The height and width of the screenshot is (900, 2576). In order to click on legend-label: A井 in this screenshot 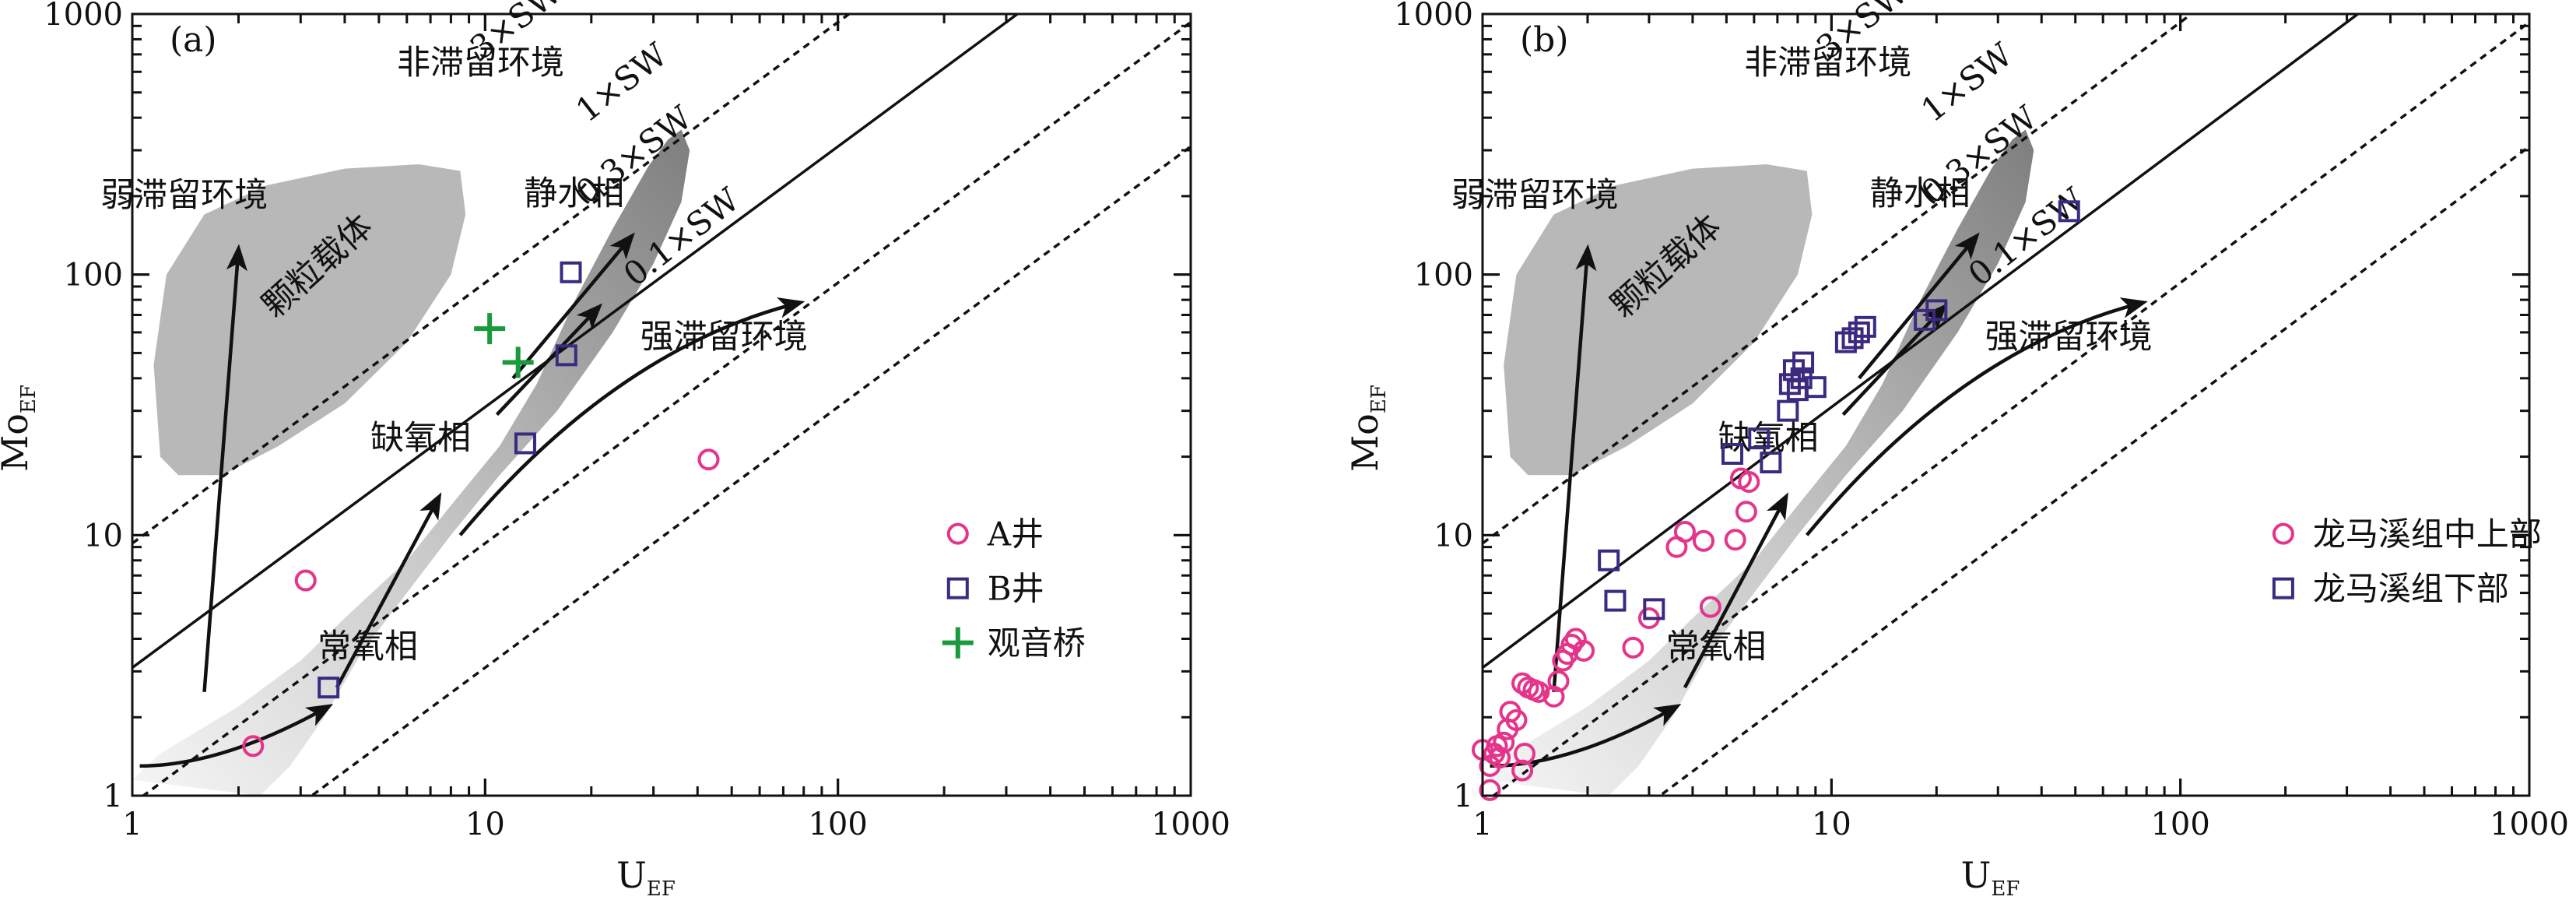, I will do `click(1016, 534)`.